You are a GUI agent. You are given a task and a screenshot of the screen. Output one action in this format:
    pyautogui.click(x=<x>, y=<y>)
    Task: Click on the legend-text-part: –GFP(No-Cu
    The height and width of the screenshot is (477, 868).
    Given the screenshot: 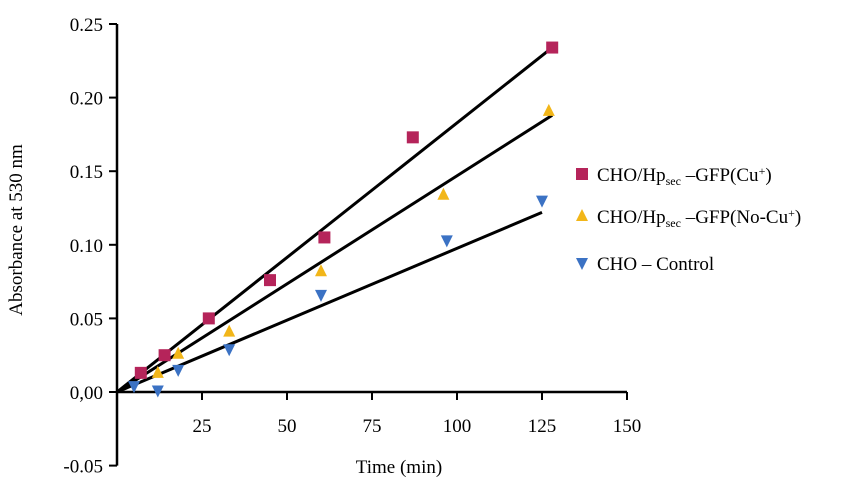 What is the action you would take?
    pyautogui.click(x=735, y=217)
    